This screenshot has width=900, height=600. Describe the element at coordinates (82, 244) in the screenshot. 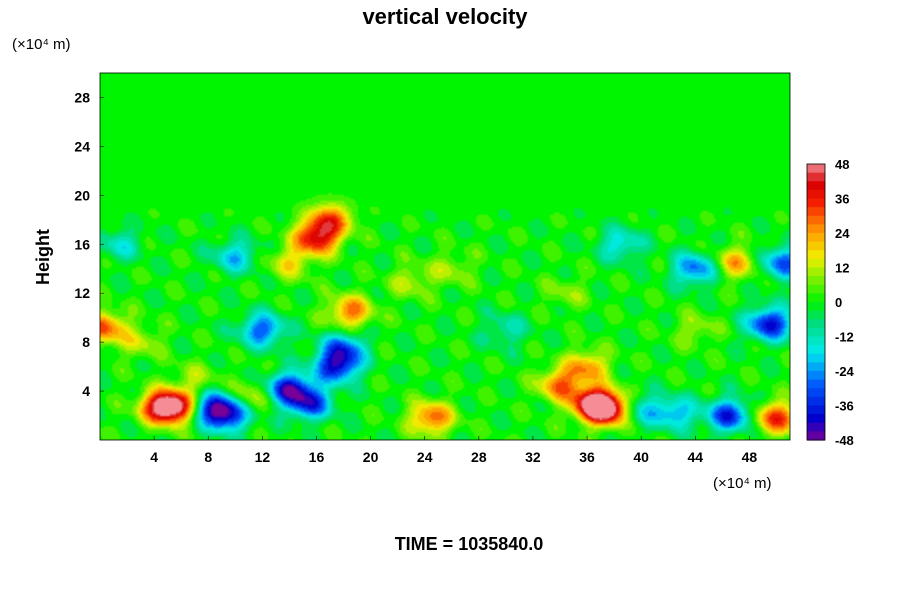

I see `y-tick-label: 16` at that location.